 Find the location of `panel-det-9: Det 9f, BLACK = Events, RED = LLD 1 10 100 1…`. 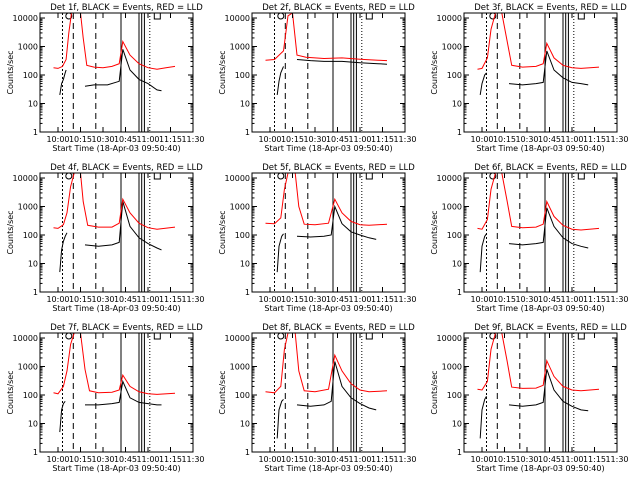

panel-det-9: Det 9f, BLACK = Events, RED = LLD 1 10 100 1… is located at coordinates (529, 398).